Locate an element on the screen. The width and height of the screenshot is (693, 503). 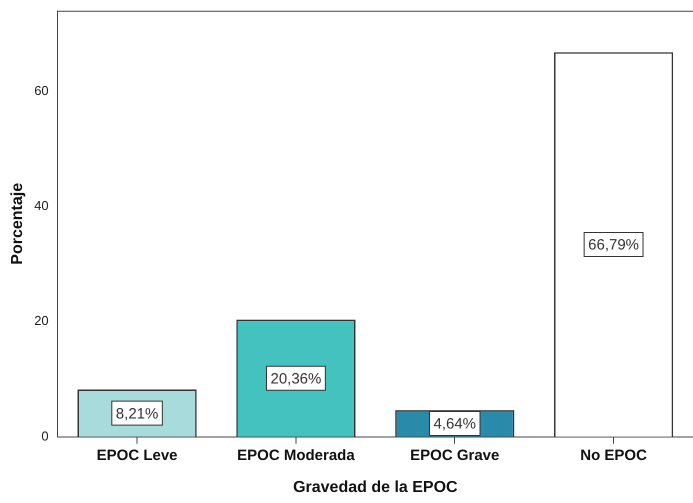
y-tick-label: 0 is located at coordinates (45, 436).